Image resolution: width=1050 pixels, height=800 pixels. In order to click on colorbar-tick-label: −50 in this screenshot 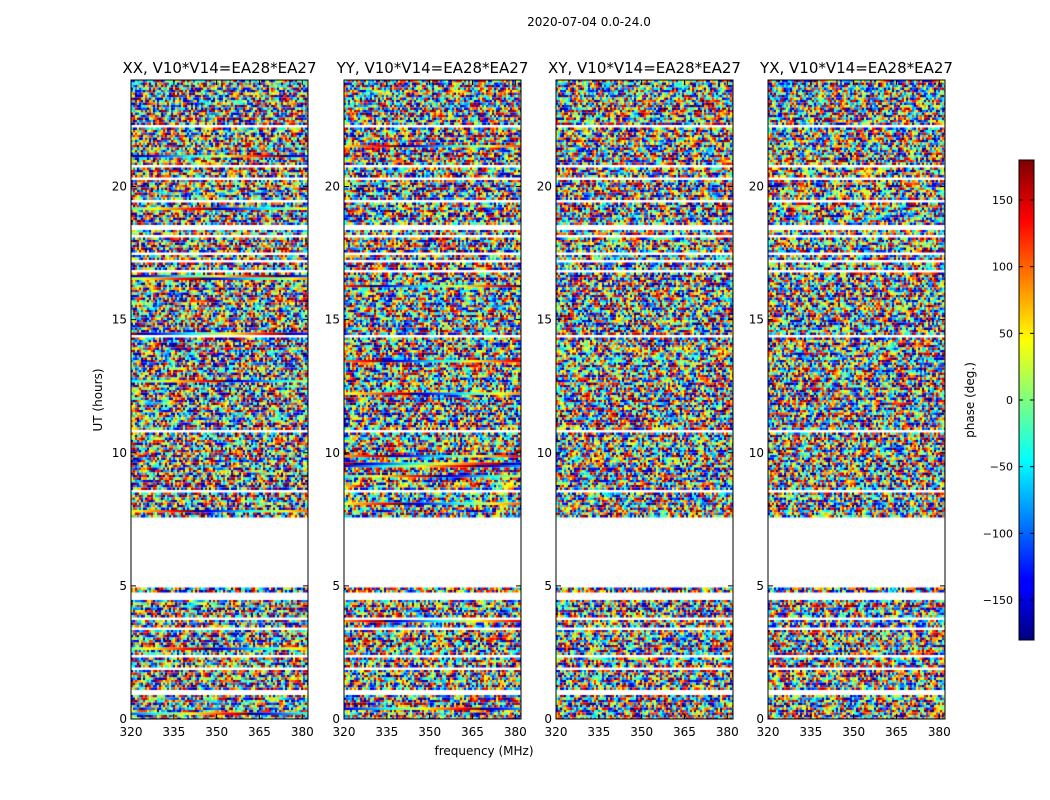, I will do `click(1001, 467)`.